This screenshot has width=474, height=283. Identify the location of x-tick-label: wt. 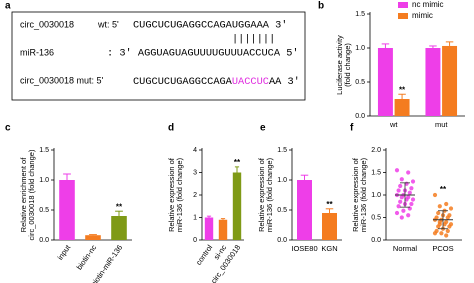
(393, 124).